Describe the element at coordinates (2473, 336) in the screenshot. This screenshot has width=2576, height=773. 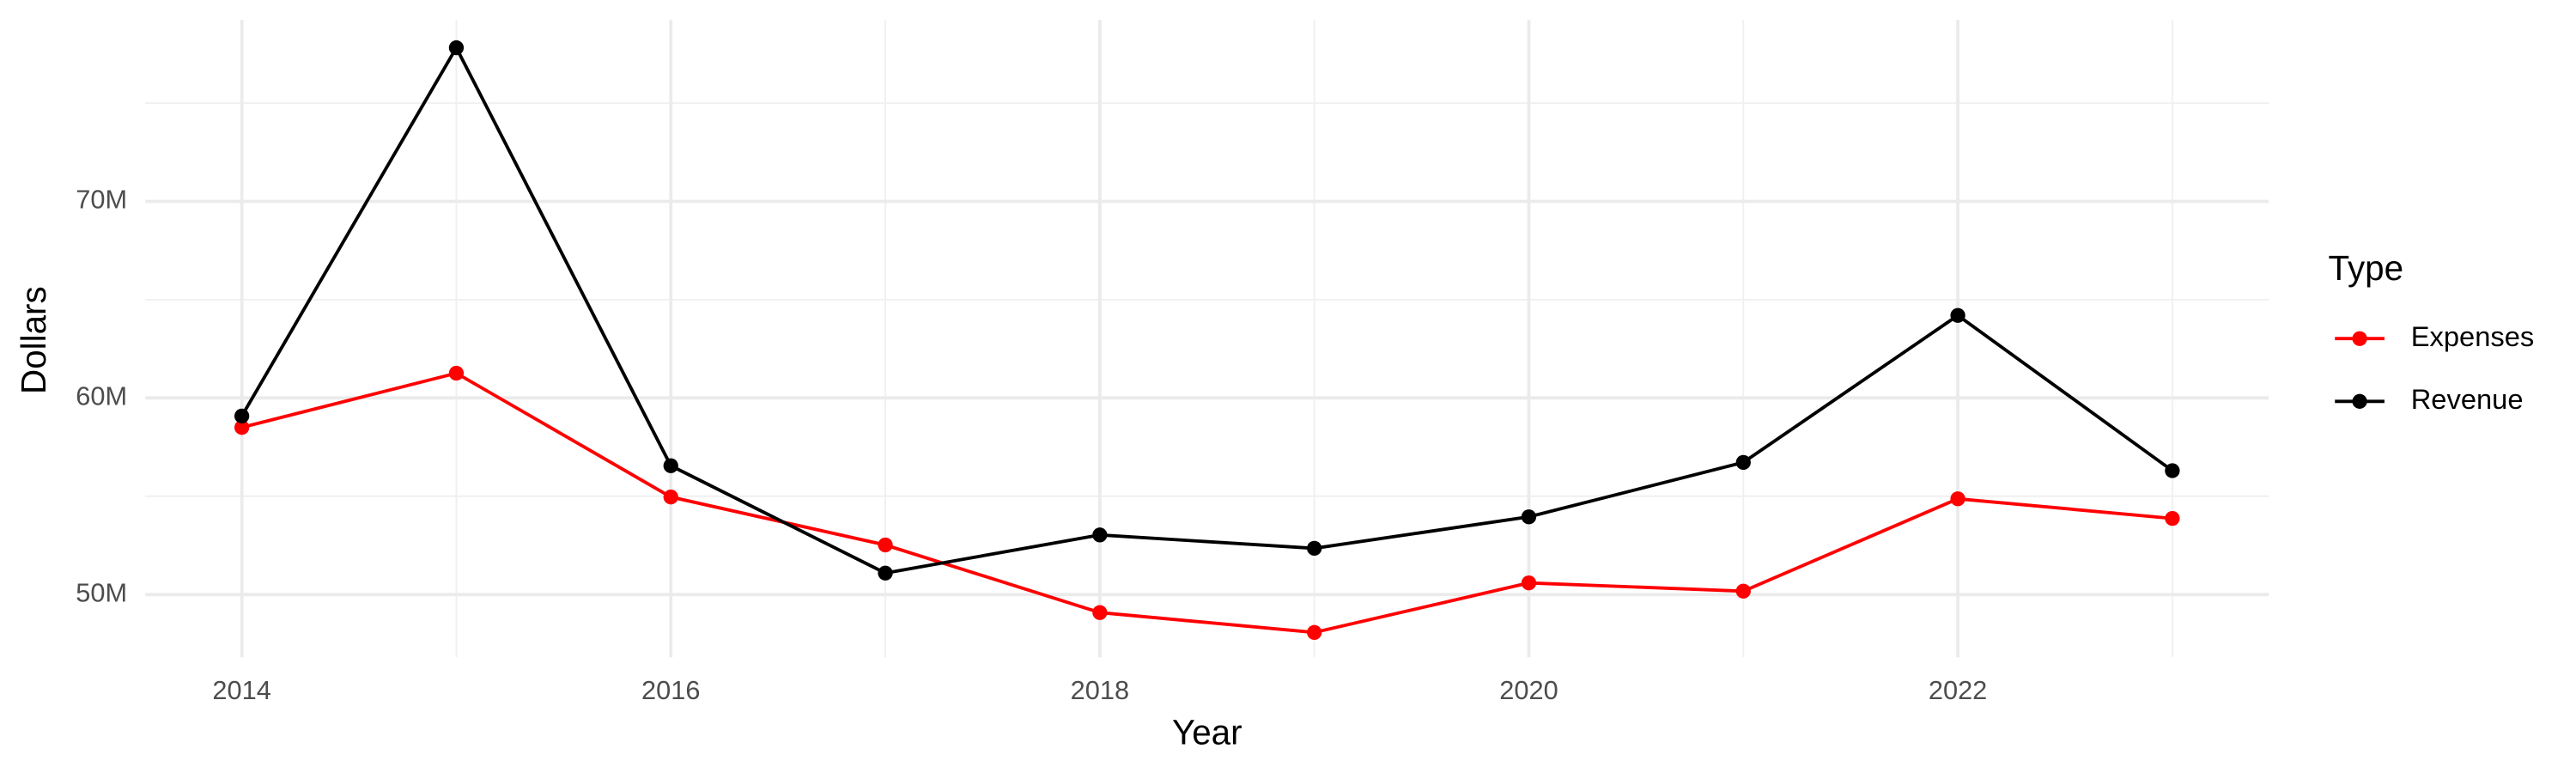
I see `legend-label: Expenses` at that location.